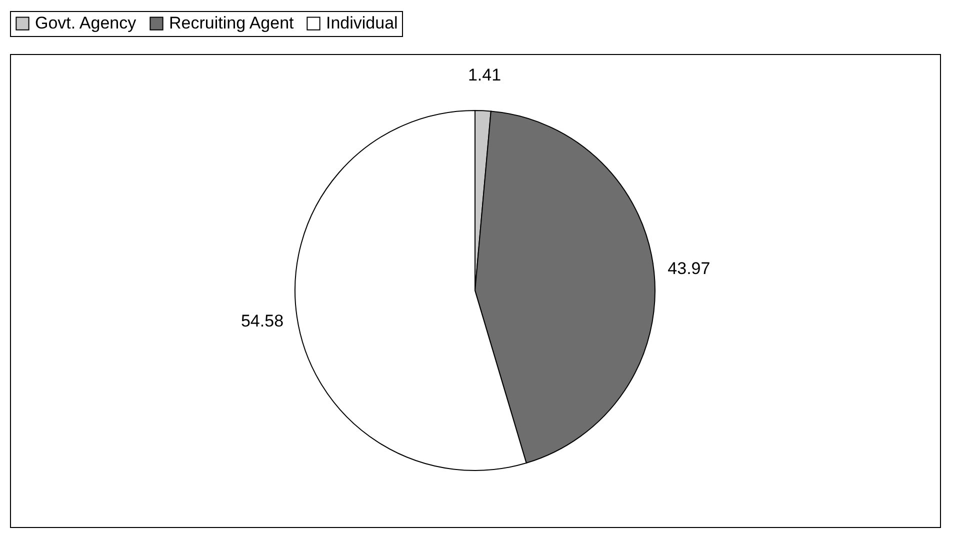  Describe the element at coordinates (86, 23) in the screenshot. I see `legend-label: Govt. Agency` at that location.